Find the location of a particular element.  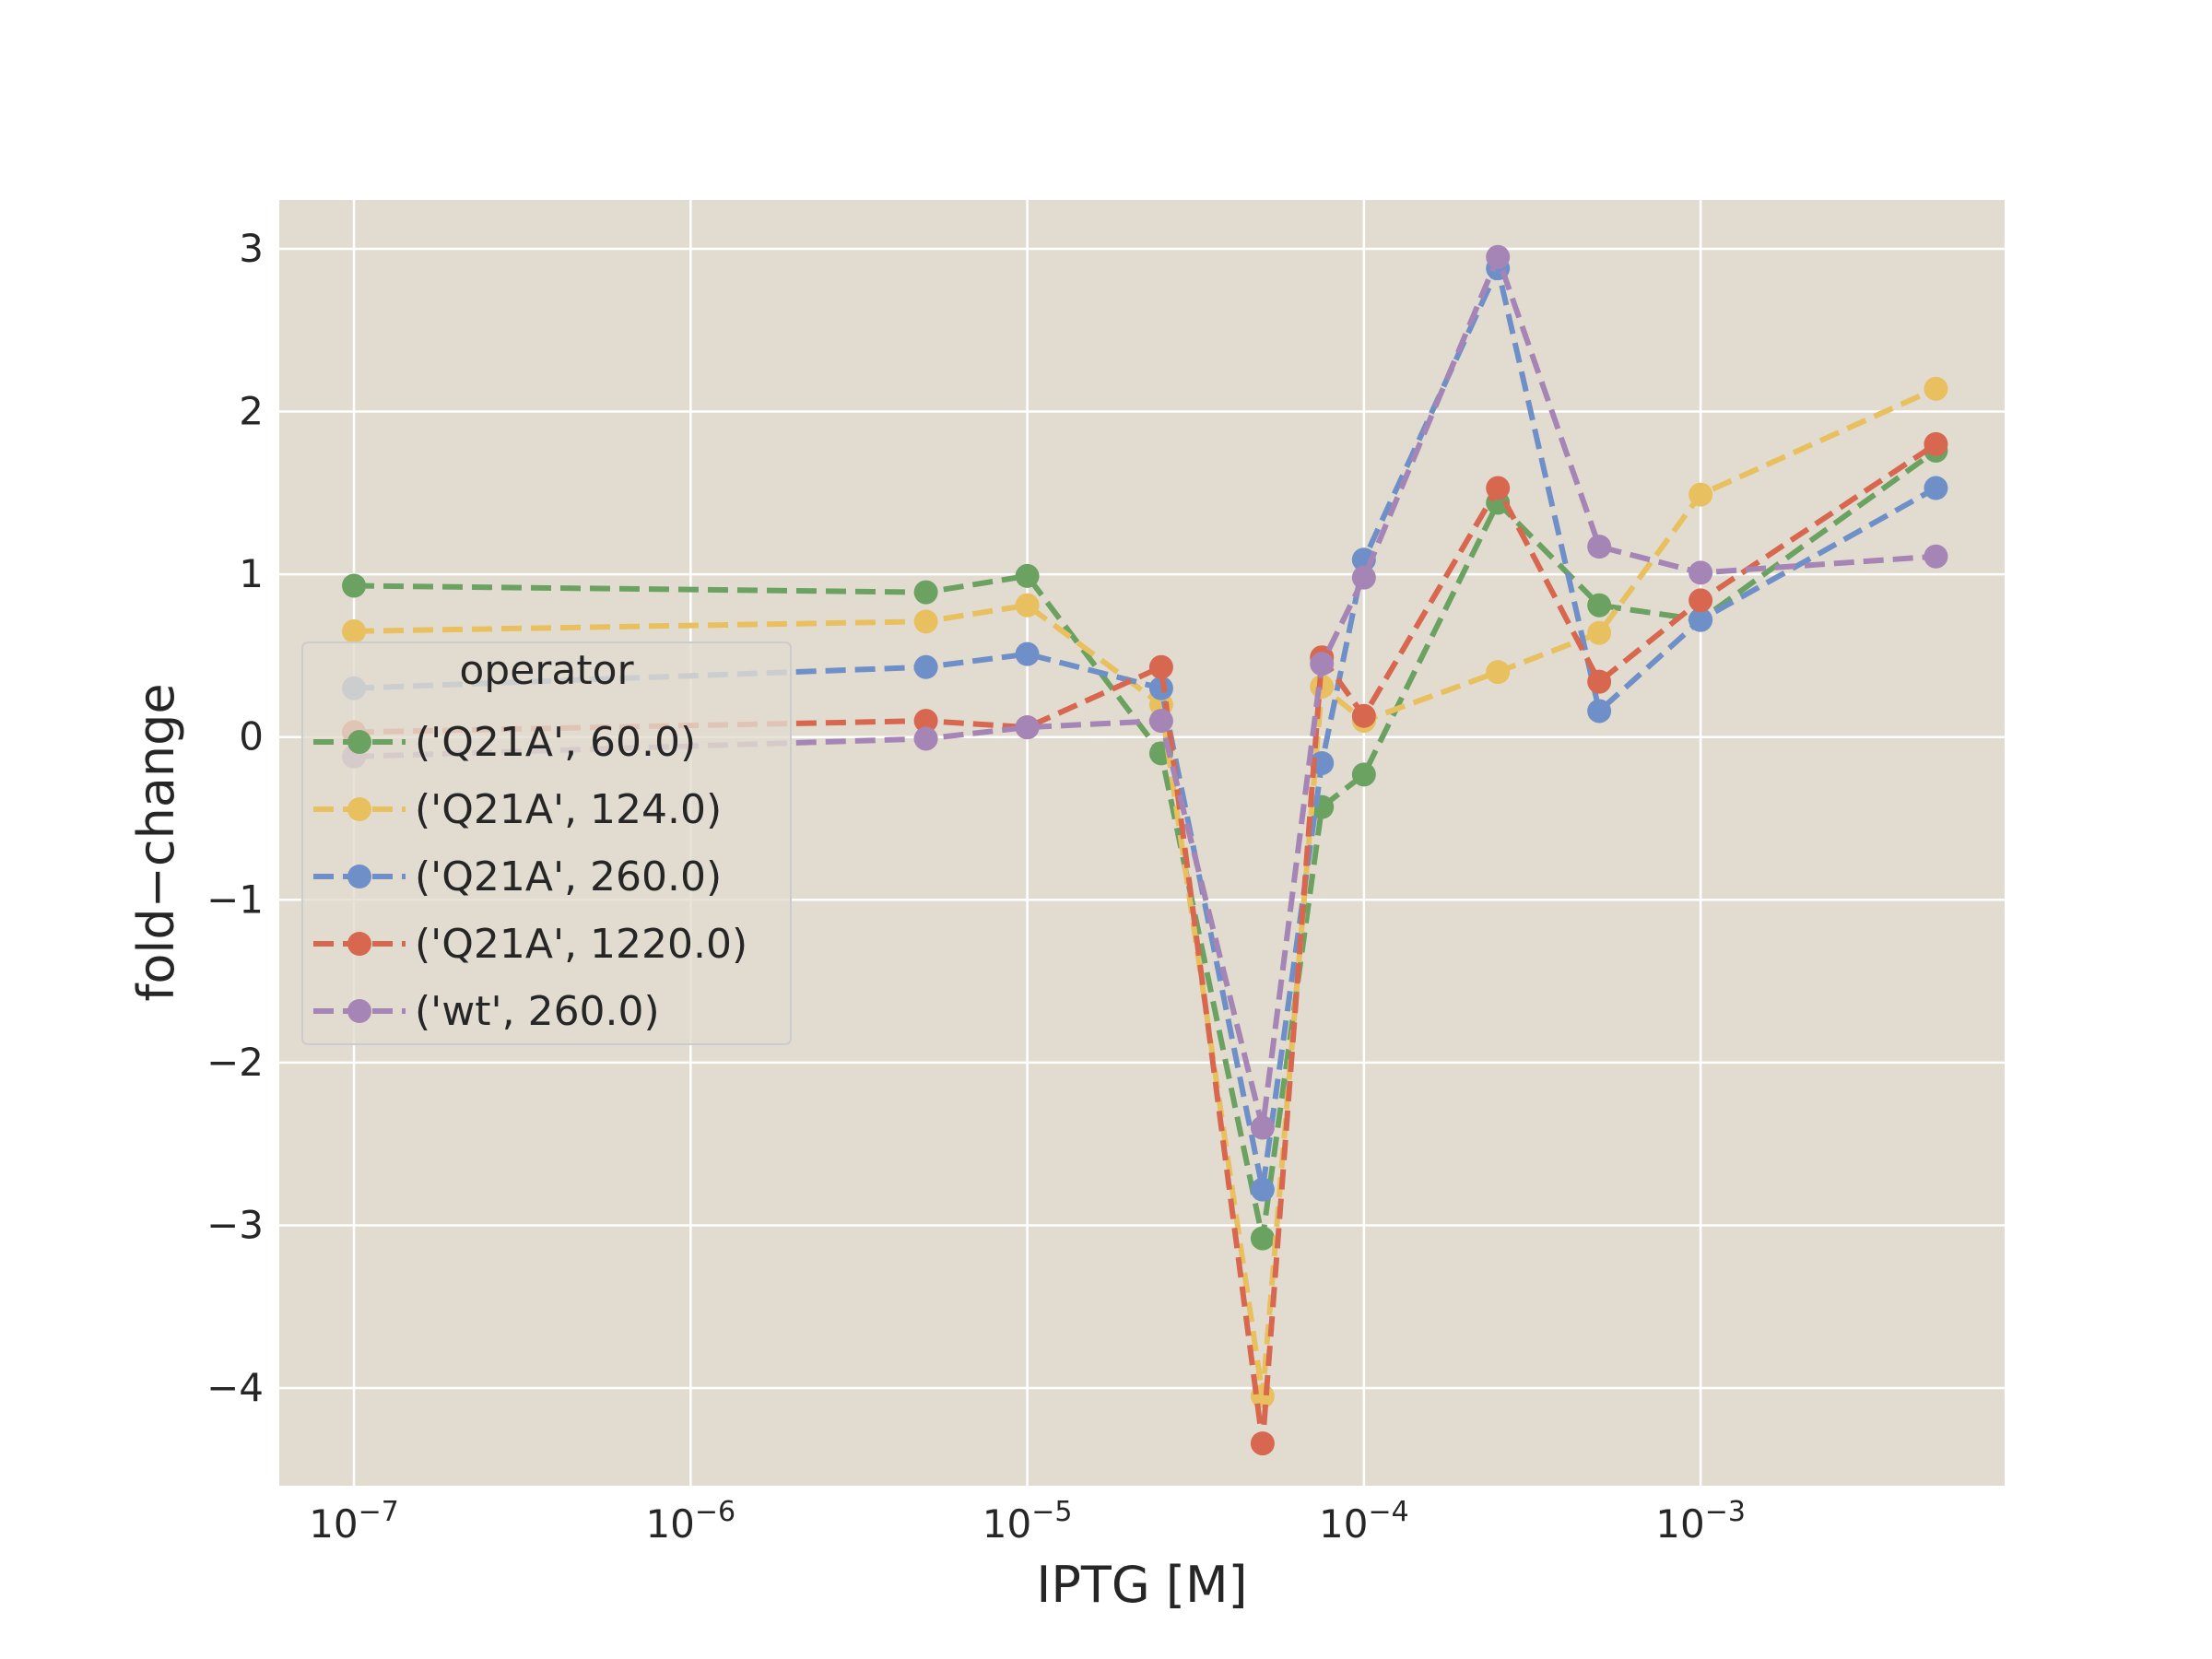

legend-label: ('Q21A', 260.0) is located at coordinates (568, 876).